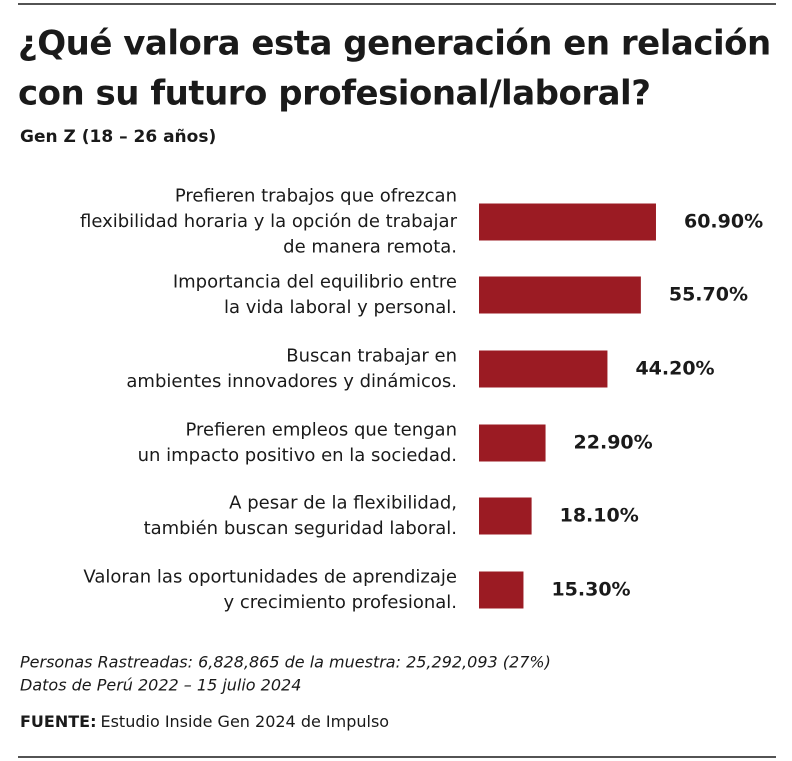 Image resolution: width=792 pixels, height=761 pixels. Describe the element at coordinates (340, 602) in the screenshot. I see `category-label: y crecimiento profesional.` at that location.